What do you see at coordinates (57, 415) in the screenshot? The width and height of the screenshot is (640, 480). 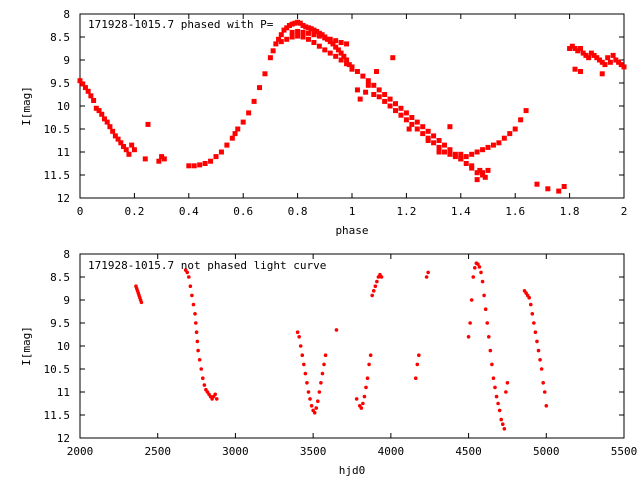 I see `y-tick-label: 11.5` at bounding box center [57, 415].